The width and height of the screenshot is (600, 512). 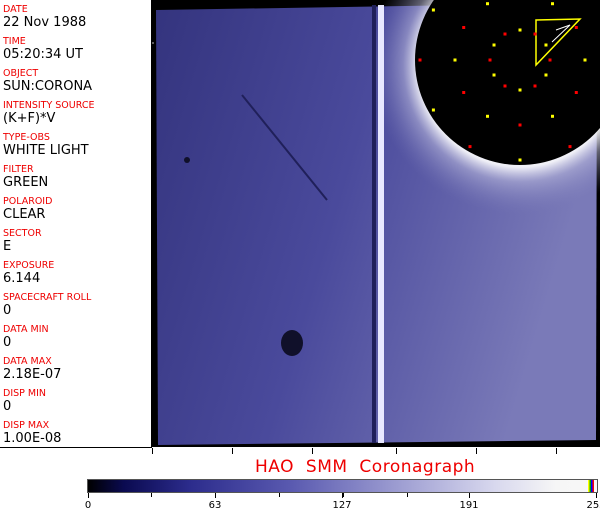 I want to click on colorbar-tick-label: 127, so click(x=342, y=505).